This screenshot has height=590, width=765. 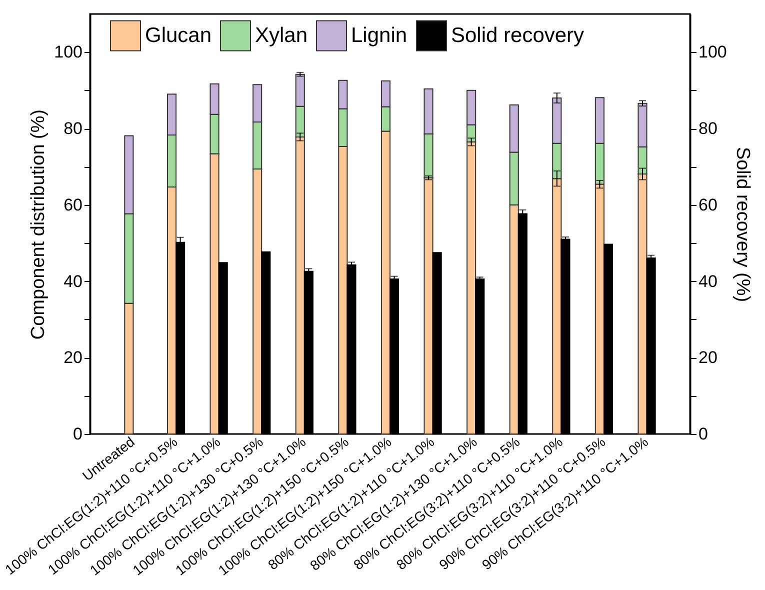 What do you see at coordinates (73, 204) in the screenshot?
I see `y-tick-label: 60` at bounding box center [73, 204].